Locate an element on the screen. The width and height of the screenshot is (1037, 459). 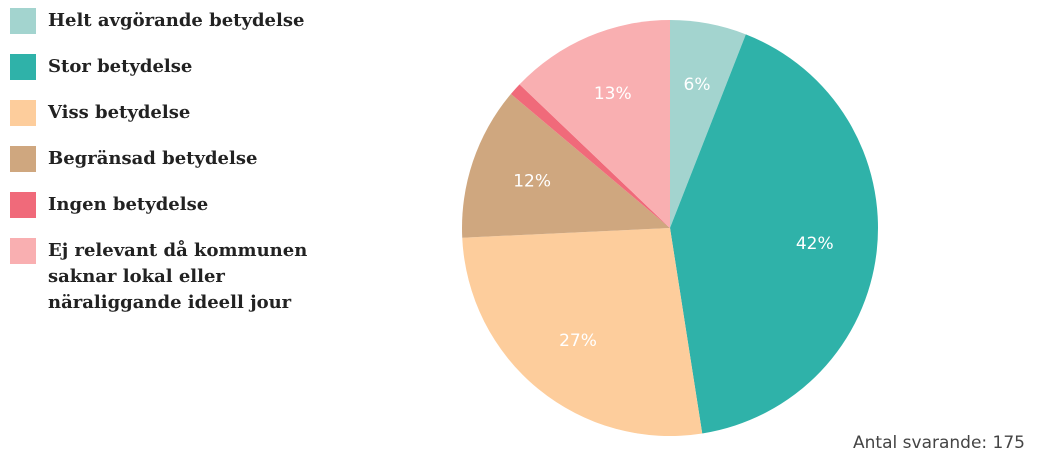
legend-label: Helt avgörande betydelse is located at coordinates (176, 20).